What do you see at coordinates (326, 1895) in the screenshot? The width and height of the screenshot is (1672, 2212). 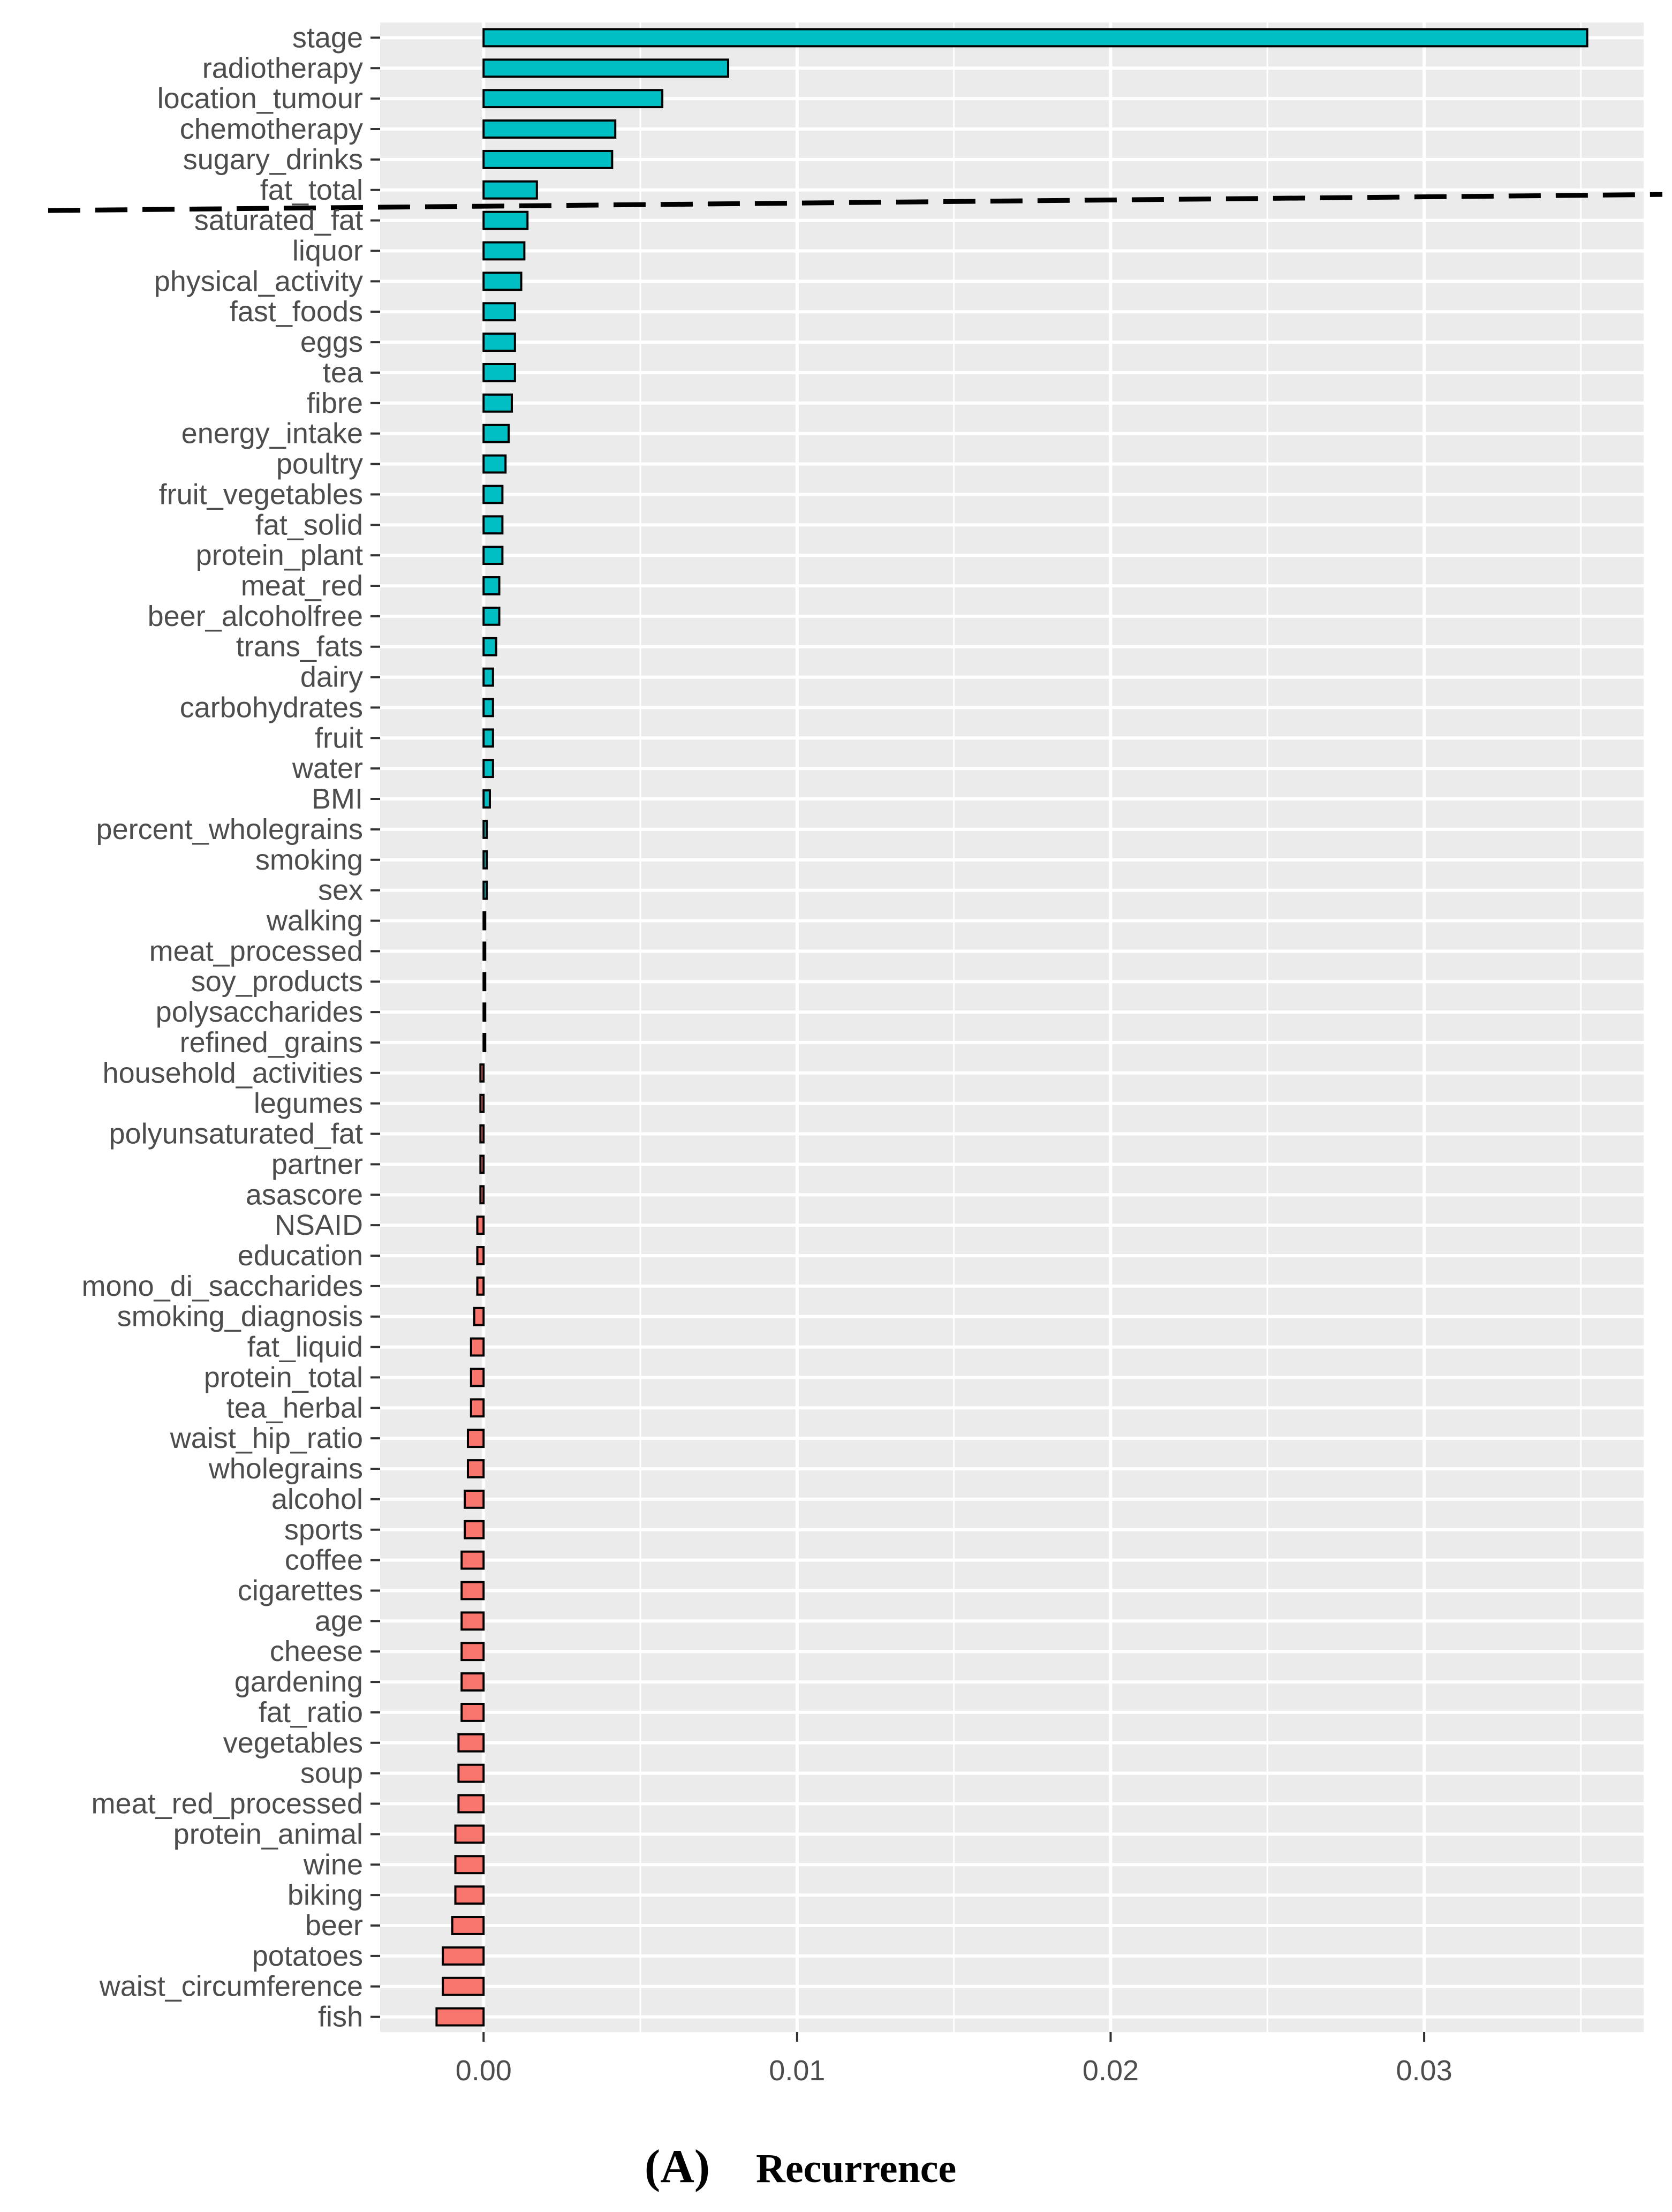 I see `y-tick-label-biking: biking` at bounding box center [326, 1895].